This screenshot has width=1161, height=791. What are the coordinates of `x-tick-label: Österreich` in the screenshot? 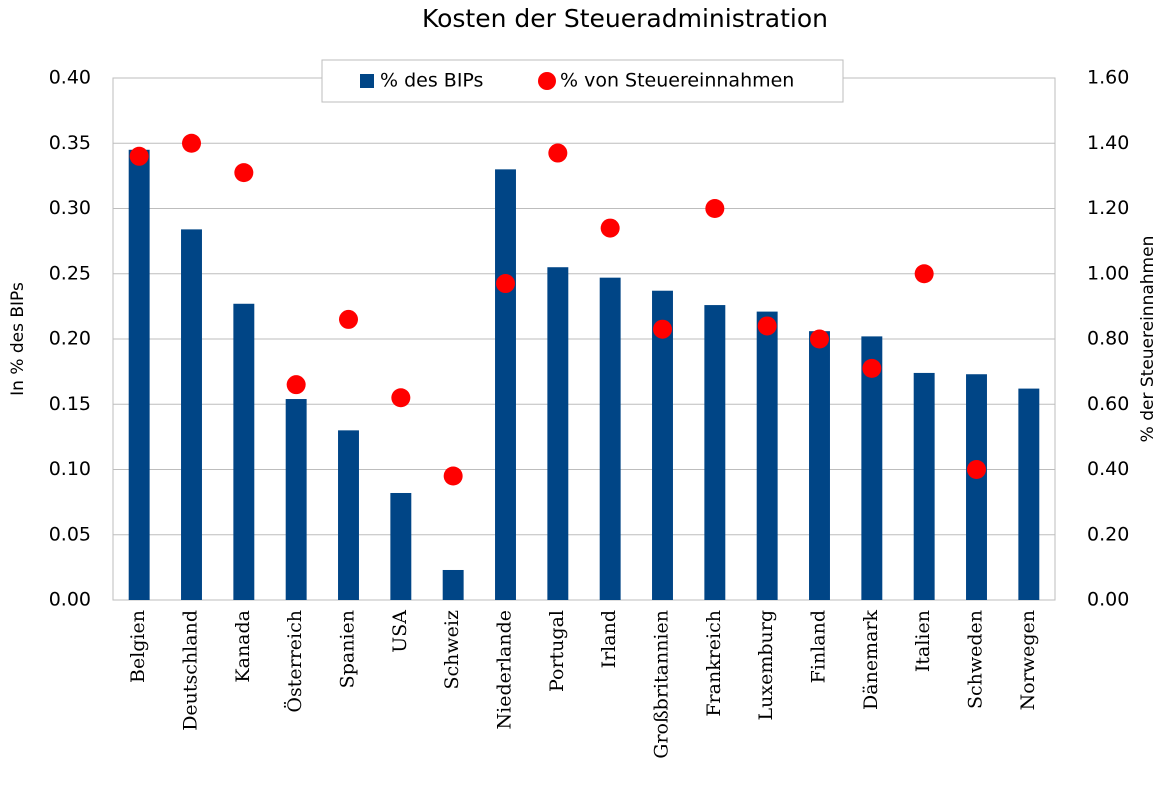 It's located at (294, 661).